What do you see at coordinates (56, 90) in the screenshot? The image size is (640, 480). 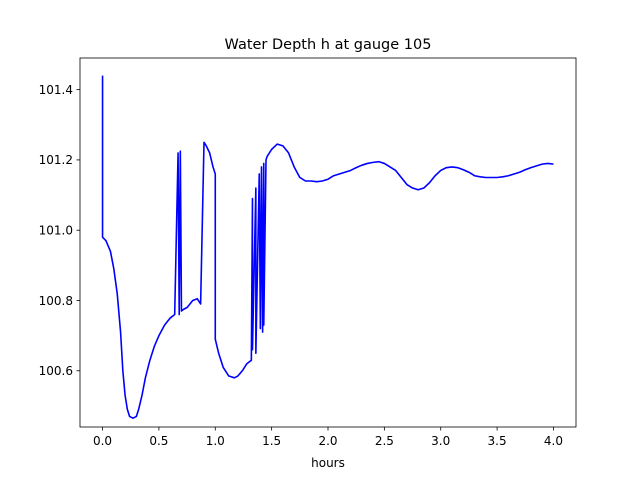 I see `y-tick-label: 101.4` at bounding box center [56, 90].